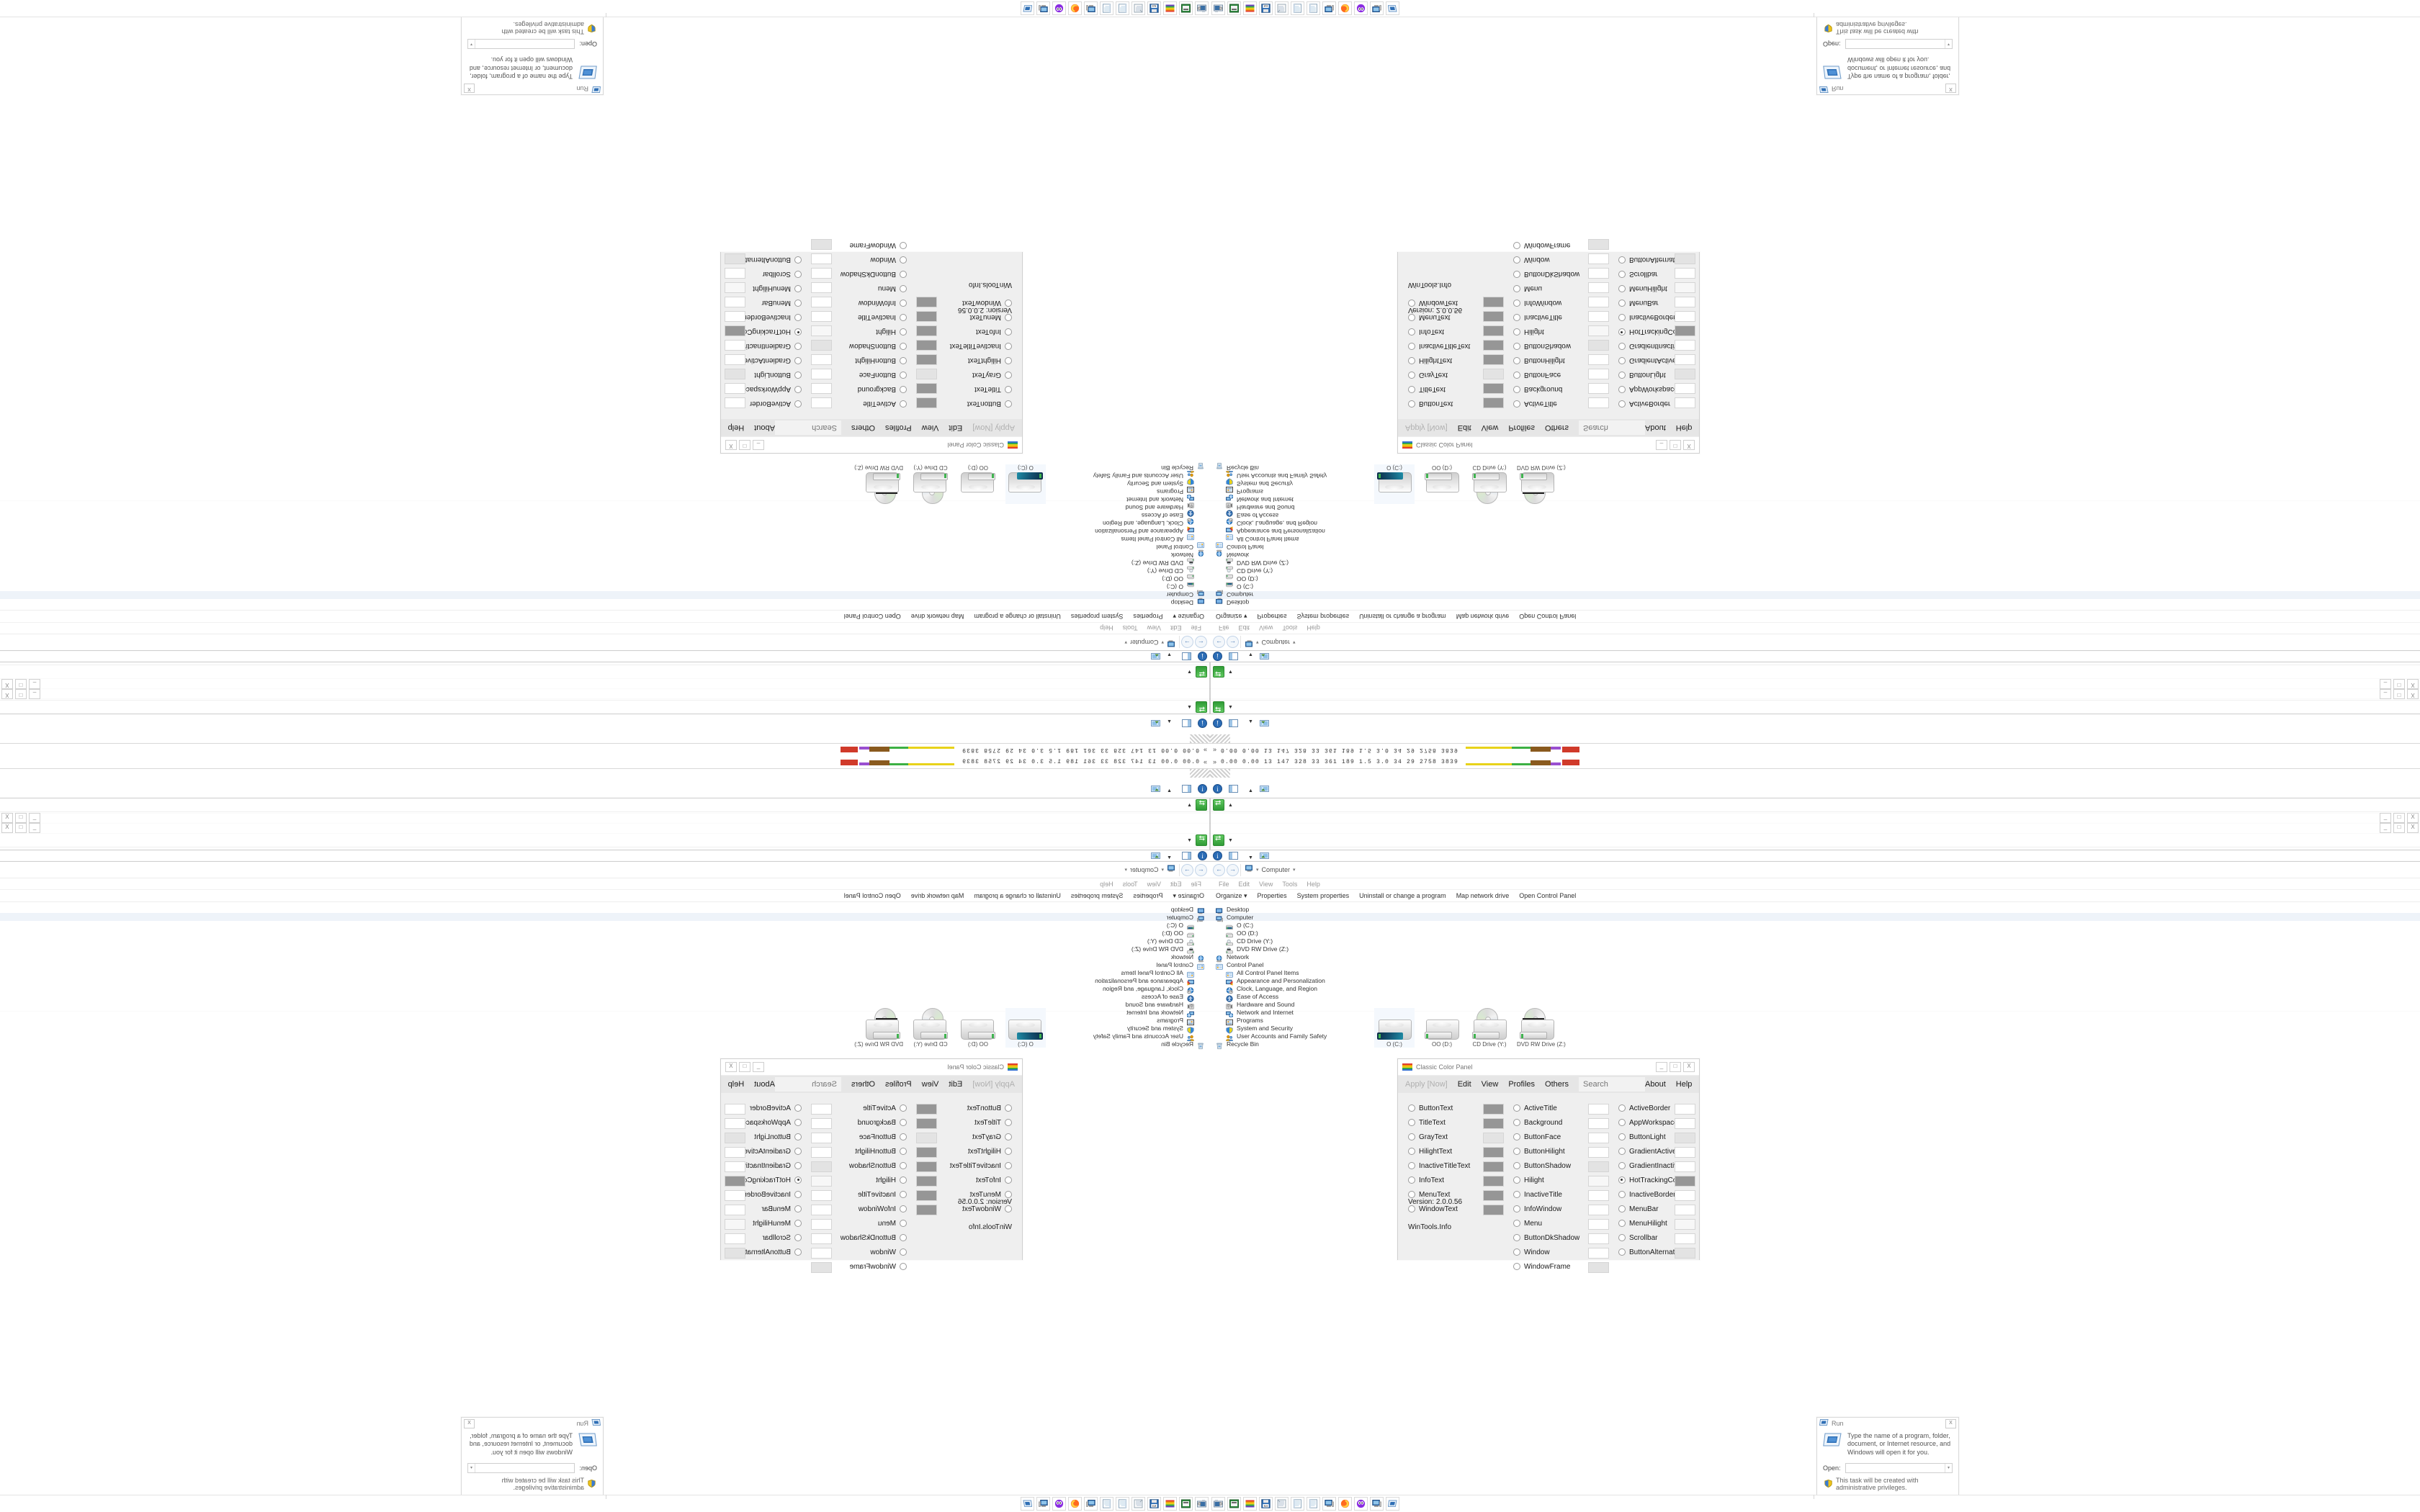 The image size is (2420, 1512). I want to click on apply-now-button: Apply [Now], so click(1426, 1084).